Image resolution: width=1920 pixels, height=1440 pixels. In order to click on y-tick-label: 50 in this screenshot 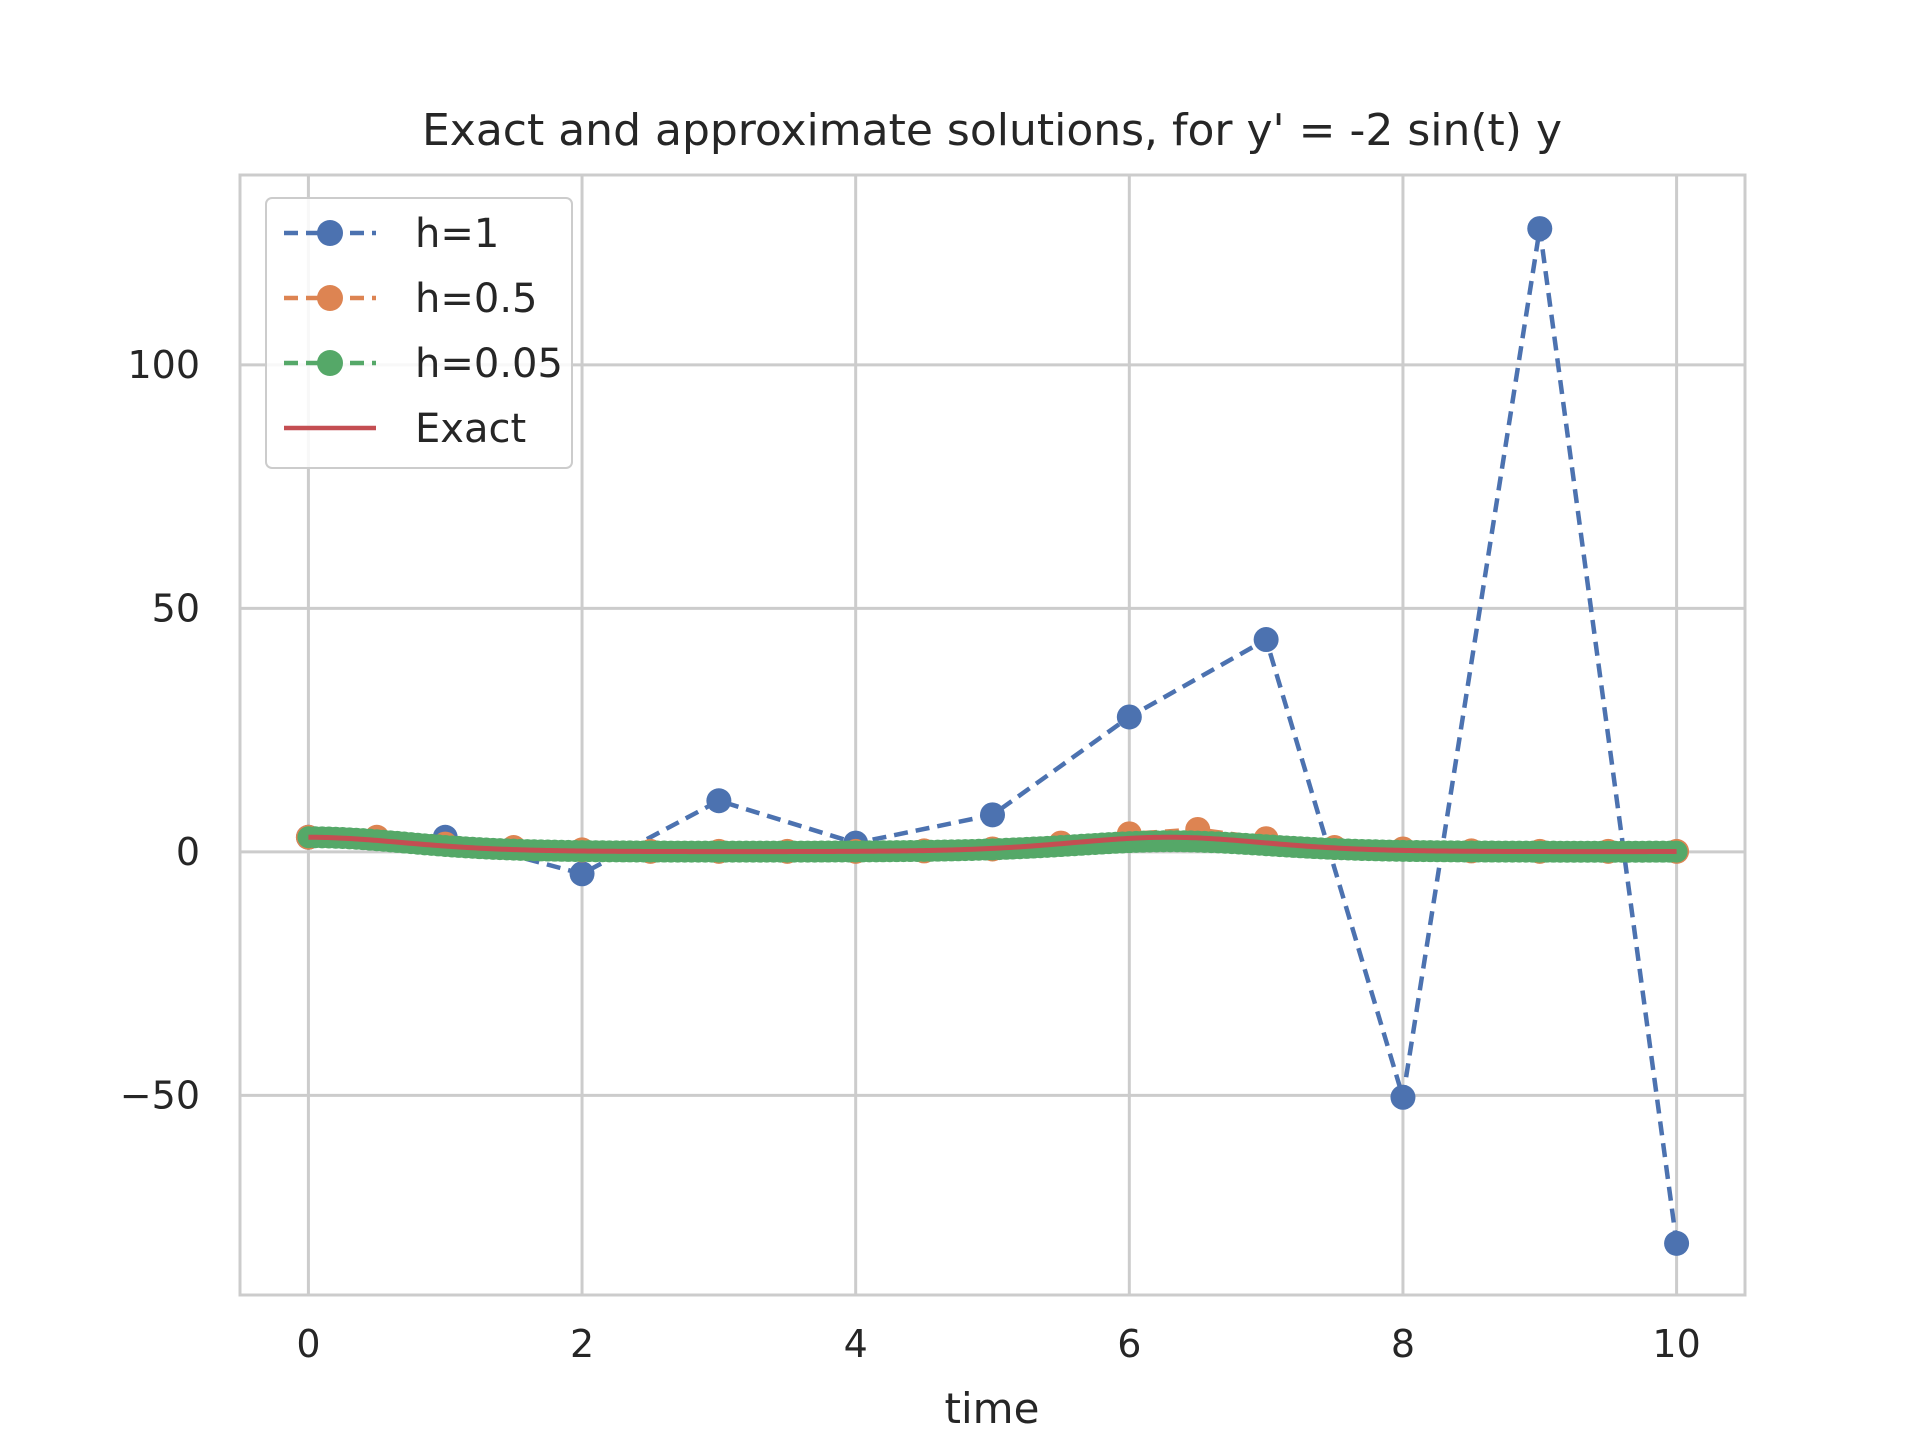, I will do `click(176, 608)`.